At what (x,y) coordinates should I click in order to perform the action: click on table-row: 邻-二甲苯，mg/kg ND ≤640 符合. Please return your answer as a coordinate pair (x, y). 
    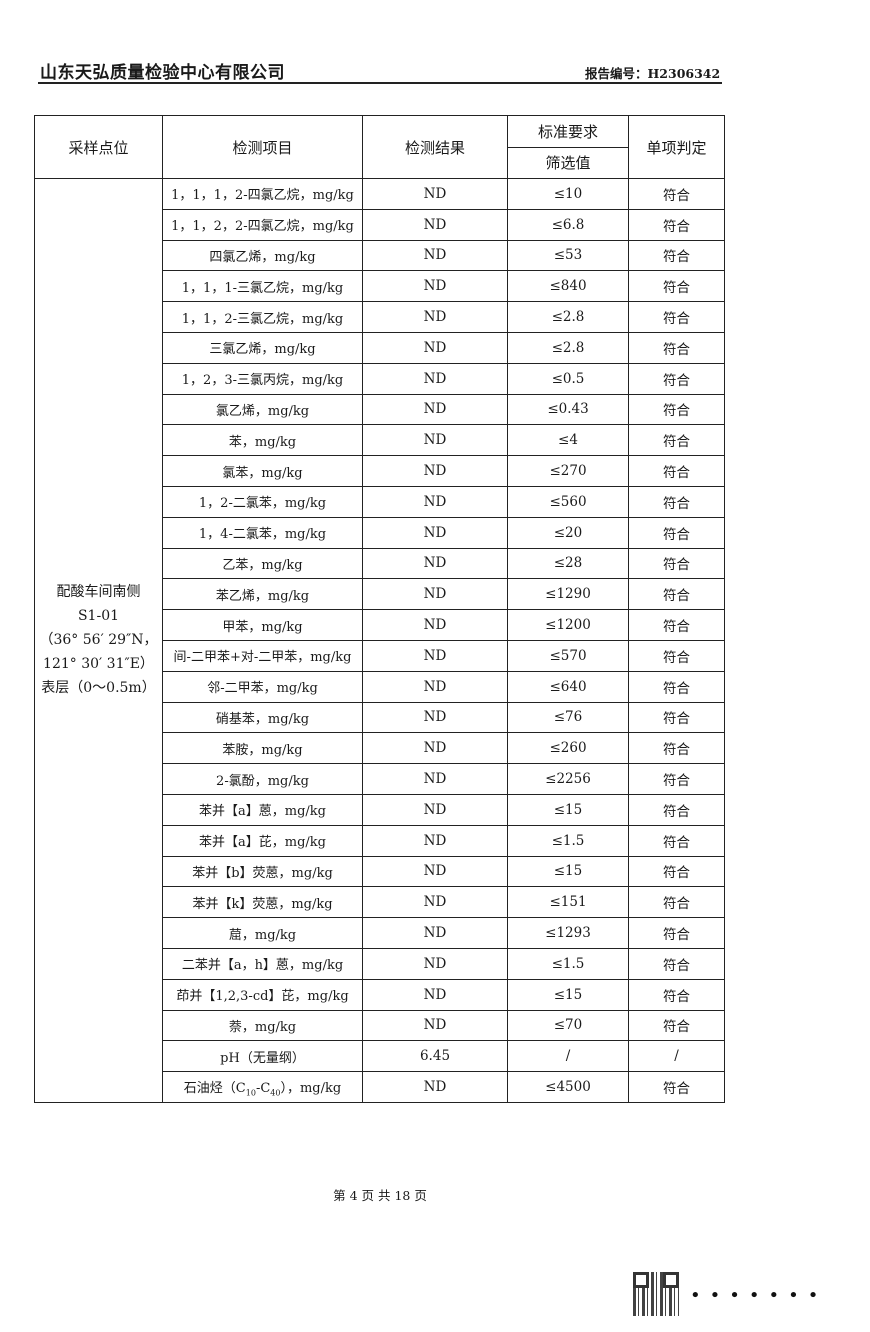
    Looking at the image, I should click on (380, 686).